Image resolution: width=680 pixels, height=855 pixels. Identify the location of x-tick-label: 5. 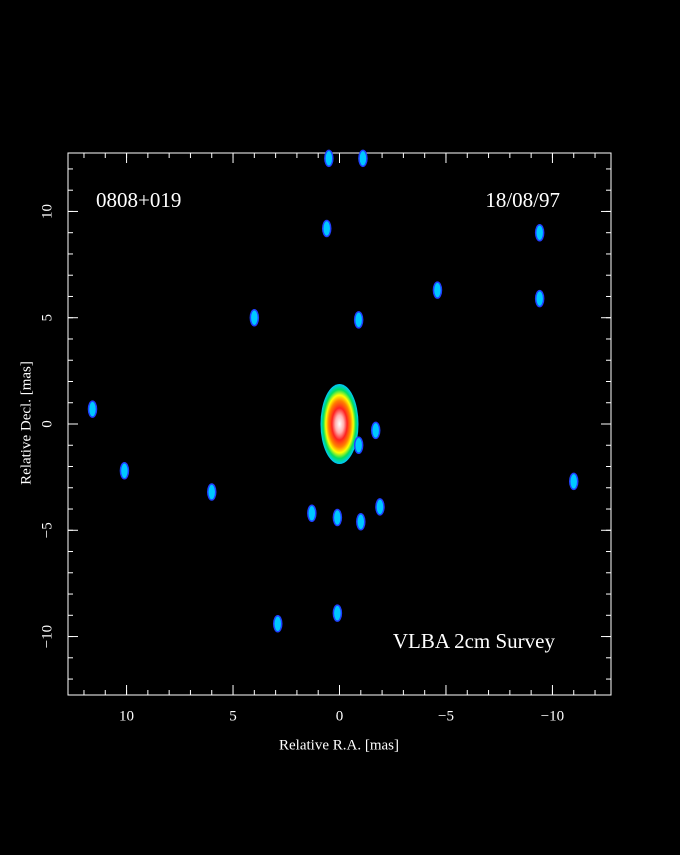
(233, 716).